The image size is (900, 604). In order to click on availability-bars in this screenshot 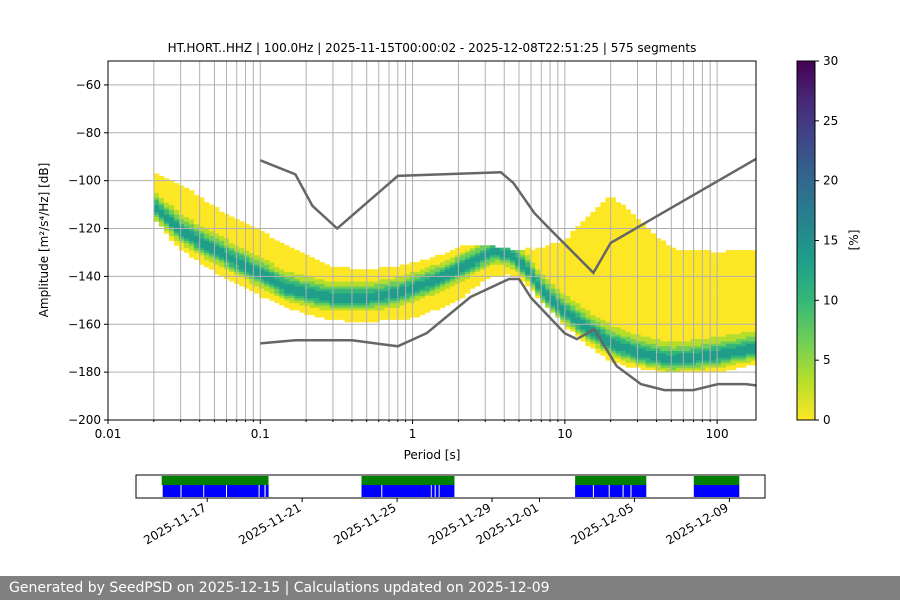, I will do `click(450, 486)`.